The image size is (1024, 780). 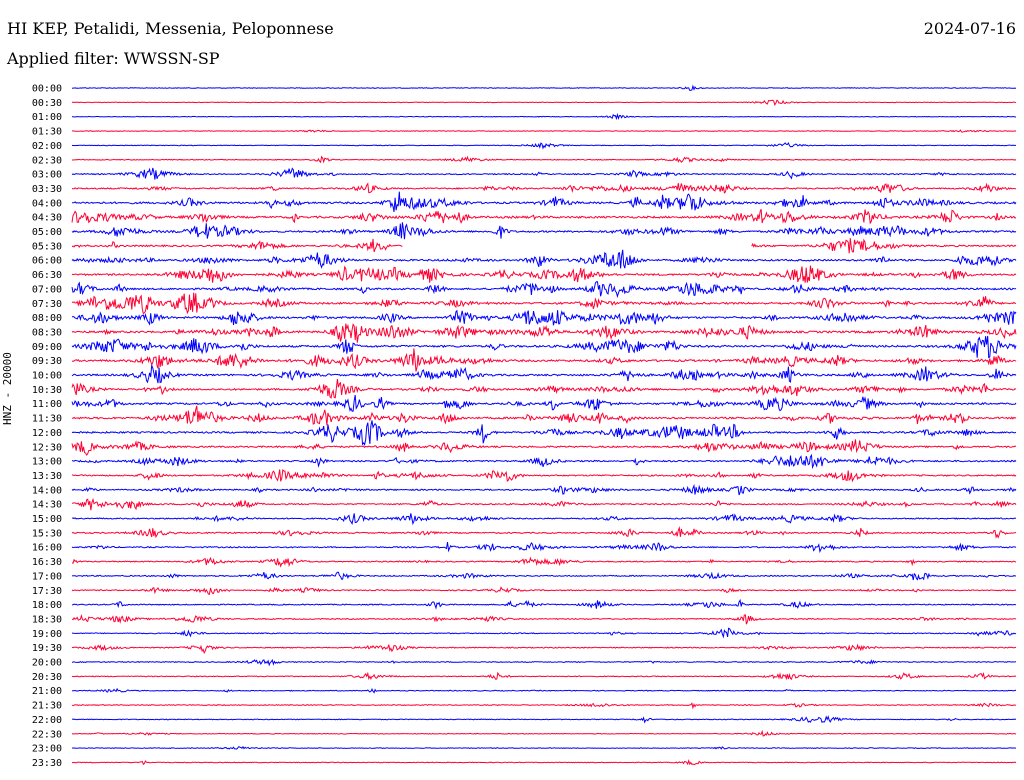 What do you see at coordinates (47, 318) in the screenshot?
I see `row-tick-label: 08:00` at bounding box center [47, 318].